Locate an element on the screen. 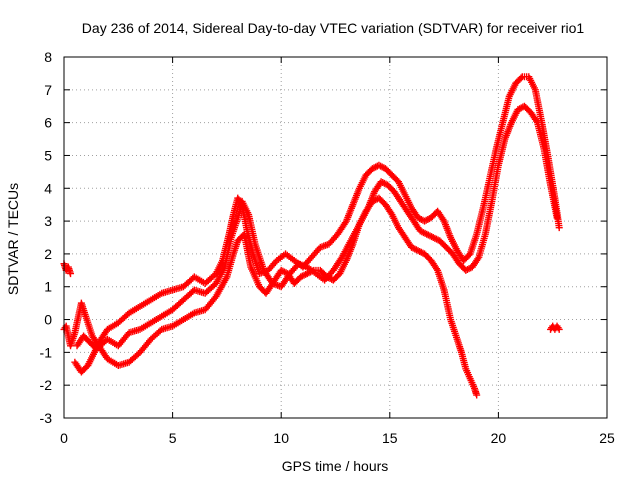  x-tick-label: 15 is located at coordinates (390, 438).